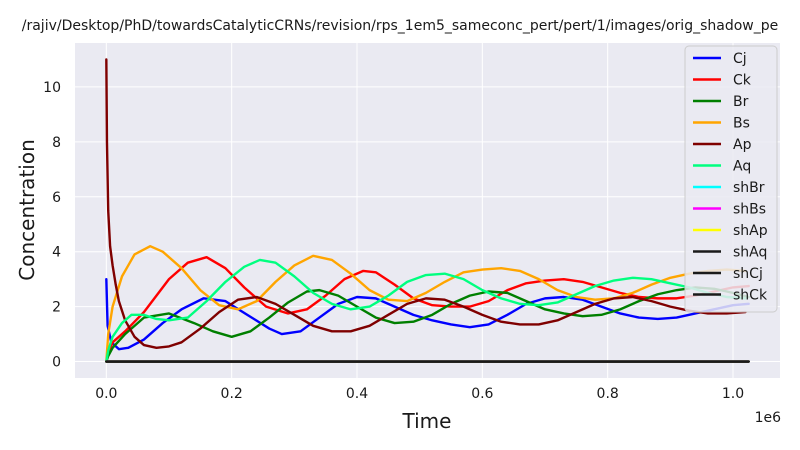 The width and height of the screenshot is (800, 450). What do you see at coordinates (741, 124) in the screenshot?
I see `legend-label: Bs` at bounding box center [741, 124].